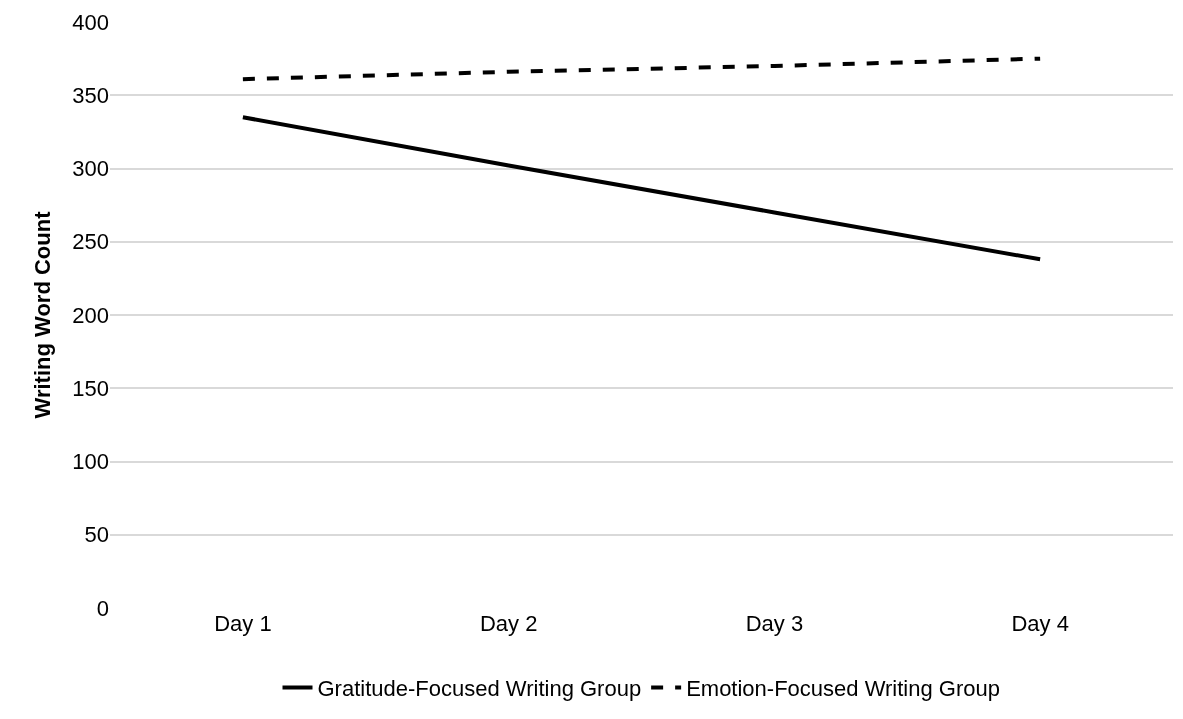 The image size is (1183, 719). I want to click on x-tick-label: Day 1, so click(243, 623).